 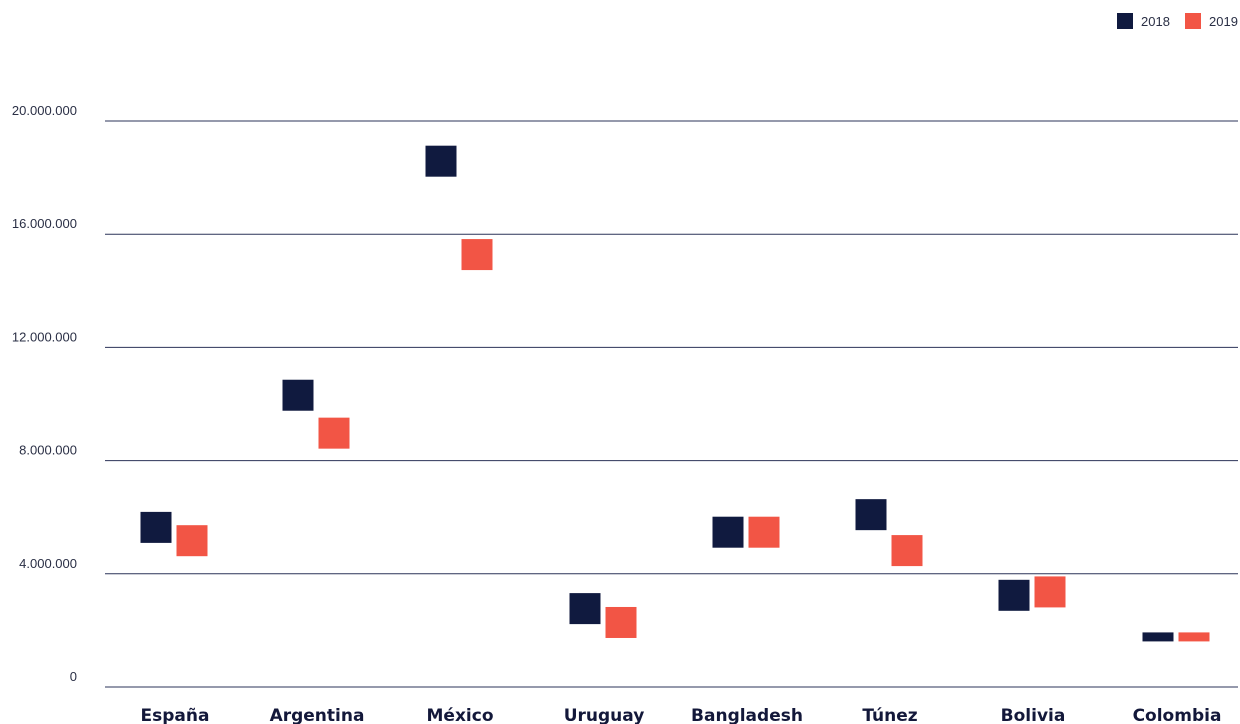 I want to click on y-tick-label: 16.000.000, so click(x=44, y=223).